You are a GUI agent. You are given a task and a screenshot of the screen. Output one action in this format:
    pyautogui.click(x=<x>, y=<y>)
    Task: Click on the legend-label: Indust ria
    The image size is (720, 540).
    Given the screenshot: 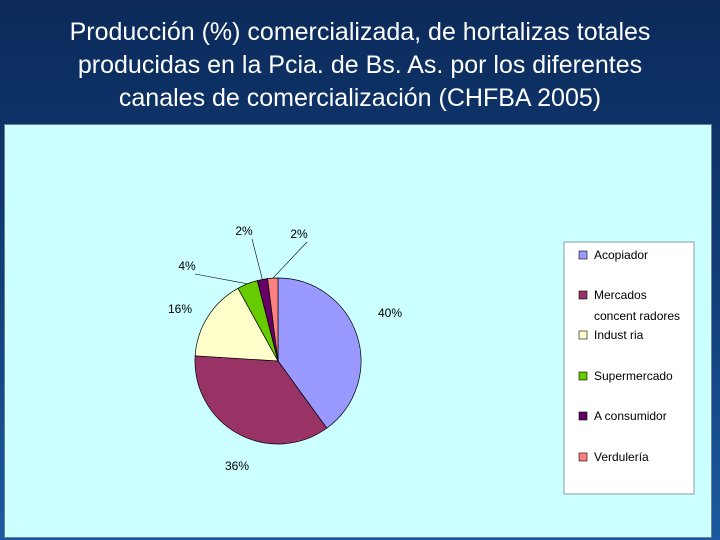 What is the action you would take?
    pyautogui.click(x=619, y=335)
    